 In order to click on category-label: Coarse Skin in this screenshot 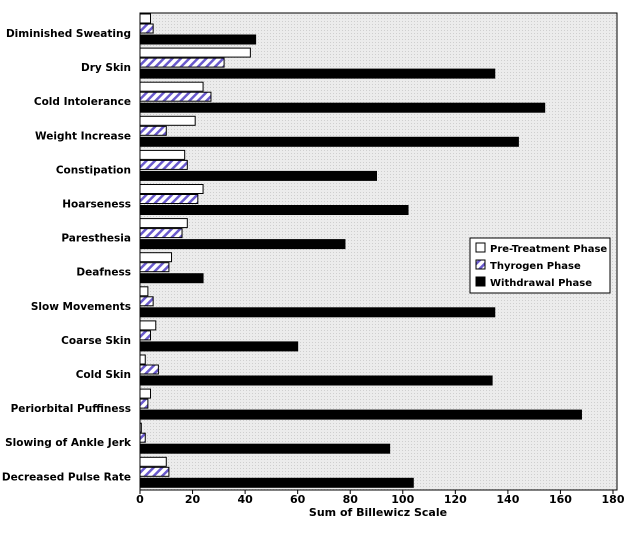, I will do `click(96, 341)`.